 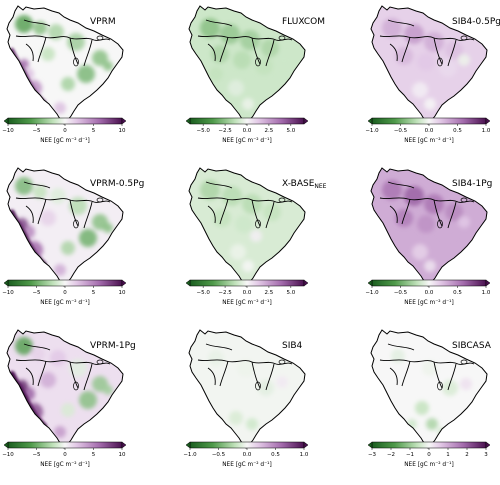 I want to click on panel-title: SIB4-0.5Pg, so click(x=476, y=22).